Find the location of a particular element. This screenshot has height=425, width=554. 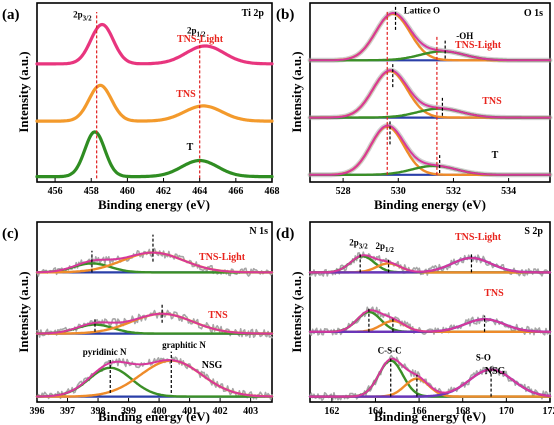

x-tick-label: 460 is located at coordinates (127, 191).